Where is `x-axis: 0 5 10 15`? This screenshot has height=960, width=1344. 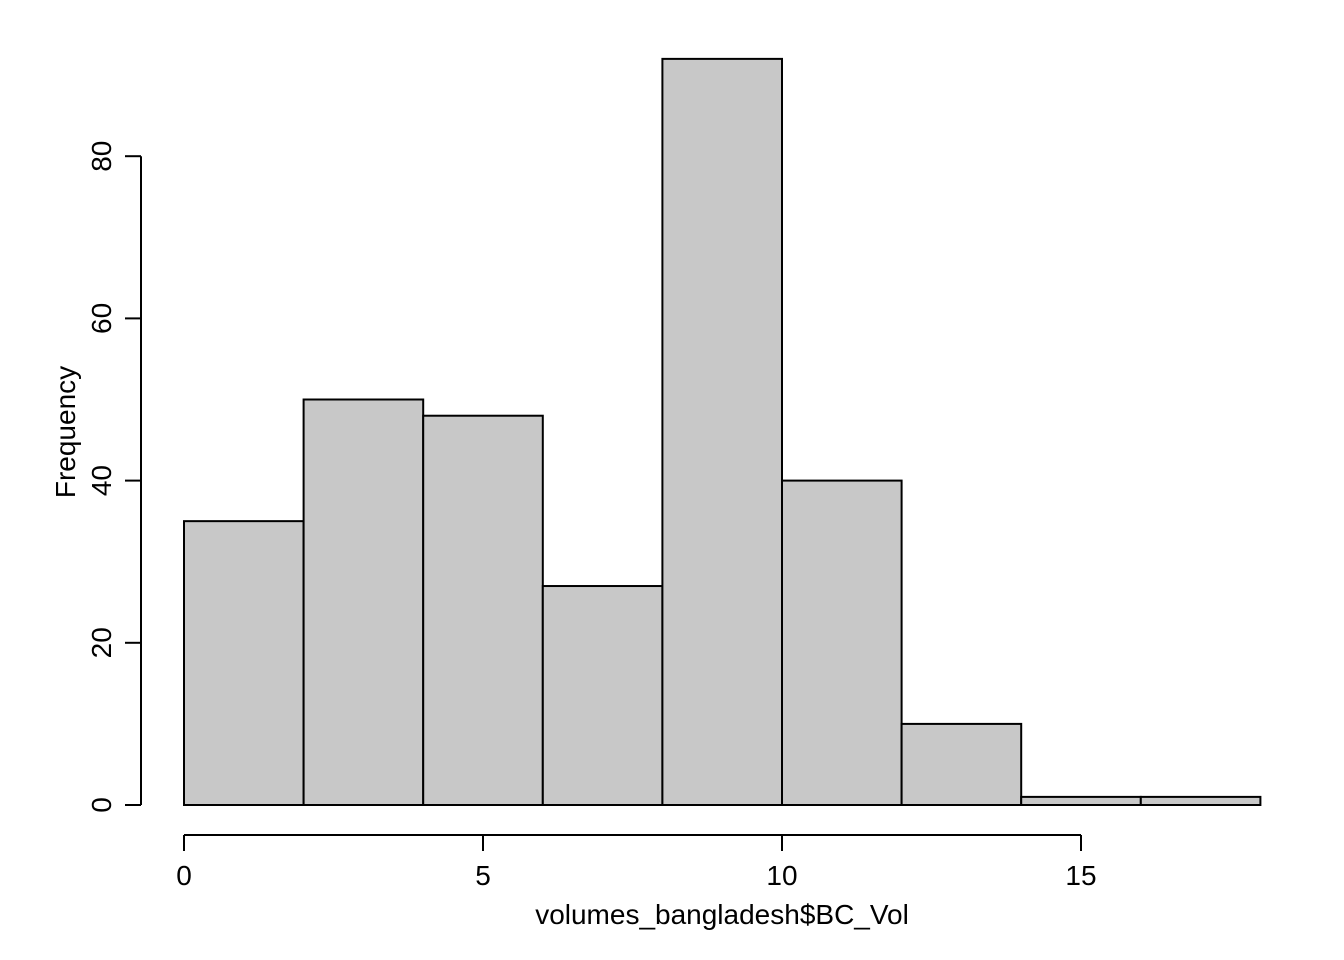 x-axis: 0 5 10 15 is located at coordinates (636, 862).